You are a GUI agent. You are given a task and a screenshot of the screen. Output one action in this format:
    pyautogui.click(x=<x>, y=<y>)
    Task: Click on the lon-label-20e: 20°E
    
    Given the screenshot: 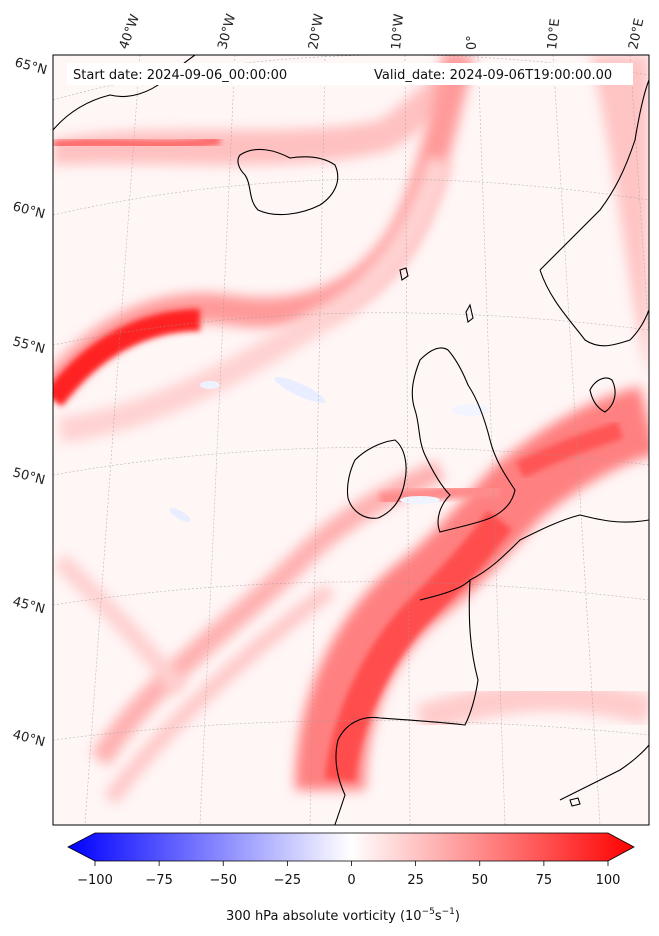 What is the action you would take?
    pyautogui.click(x=636, y=34)
    